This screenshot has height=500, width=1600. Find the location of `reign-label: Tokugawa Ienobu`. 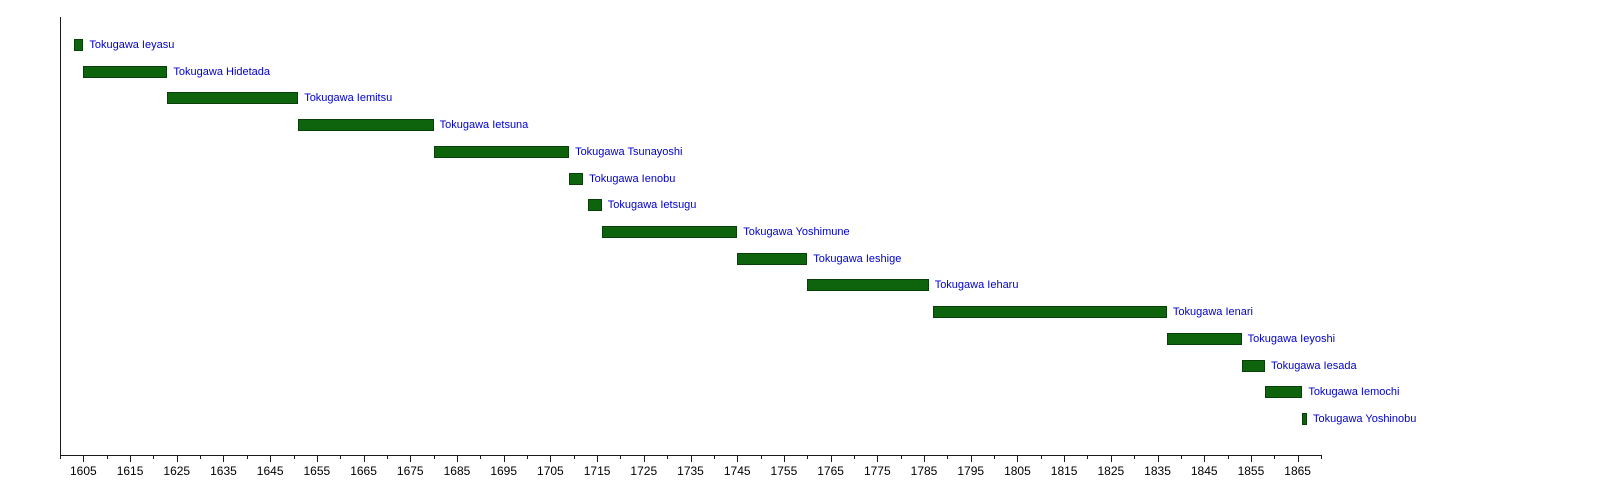

reign-label: Tokugawa Ienobu is located at coordinates (632, 178).